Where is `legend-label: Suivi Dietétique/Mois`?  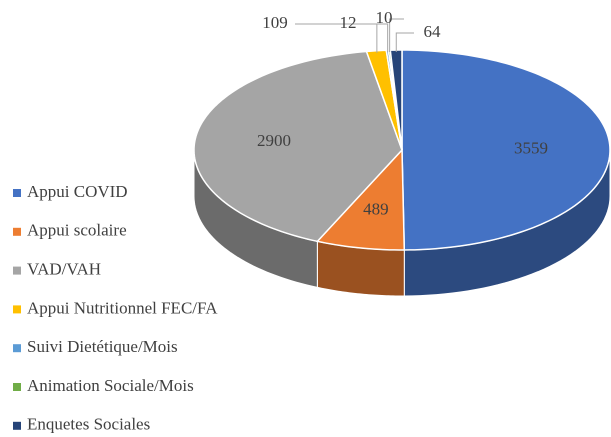
legend-label: Suivi Dietétique/Mois is located at coordinates (102, 346).